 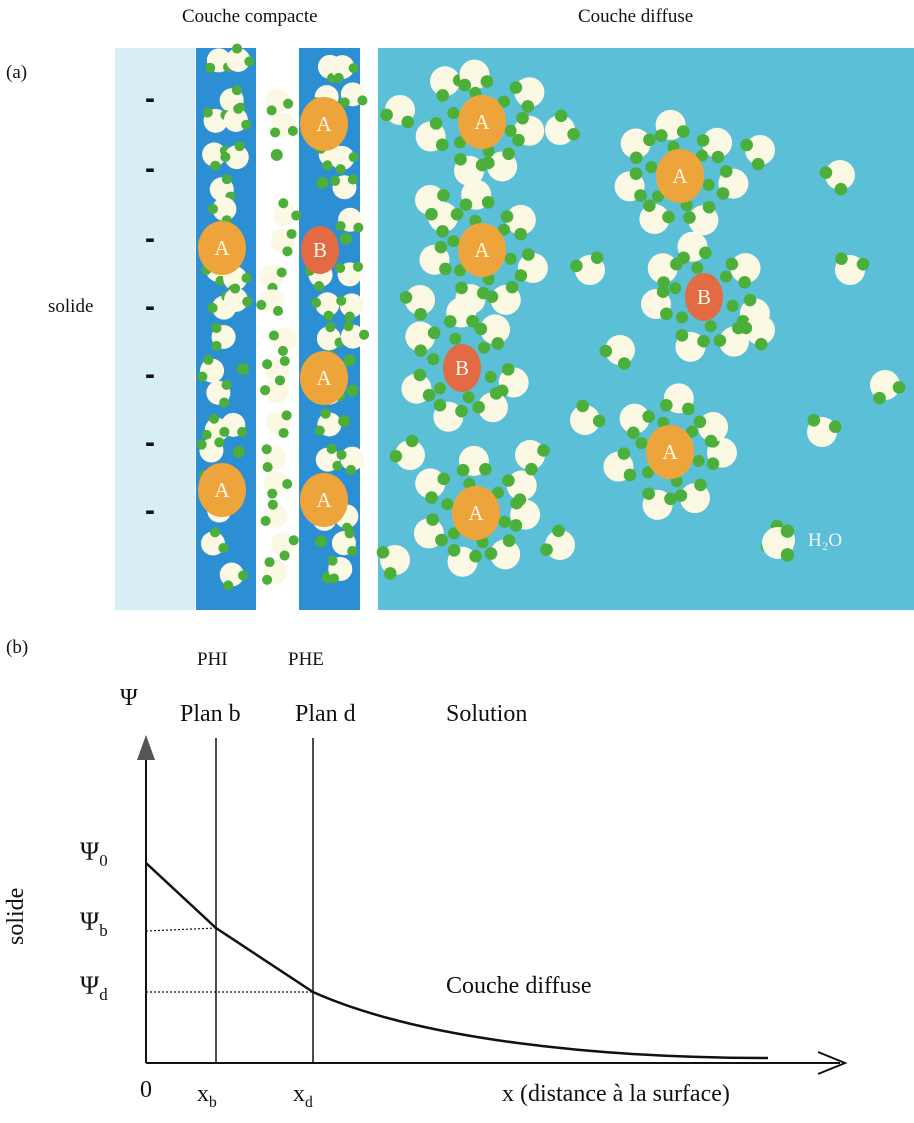 What do you see at coordinates (71, 306) in the screenshot?
I see `solid-label: solide` at bounding box center [71, 306].